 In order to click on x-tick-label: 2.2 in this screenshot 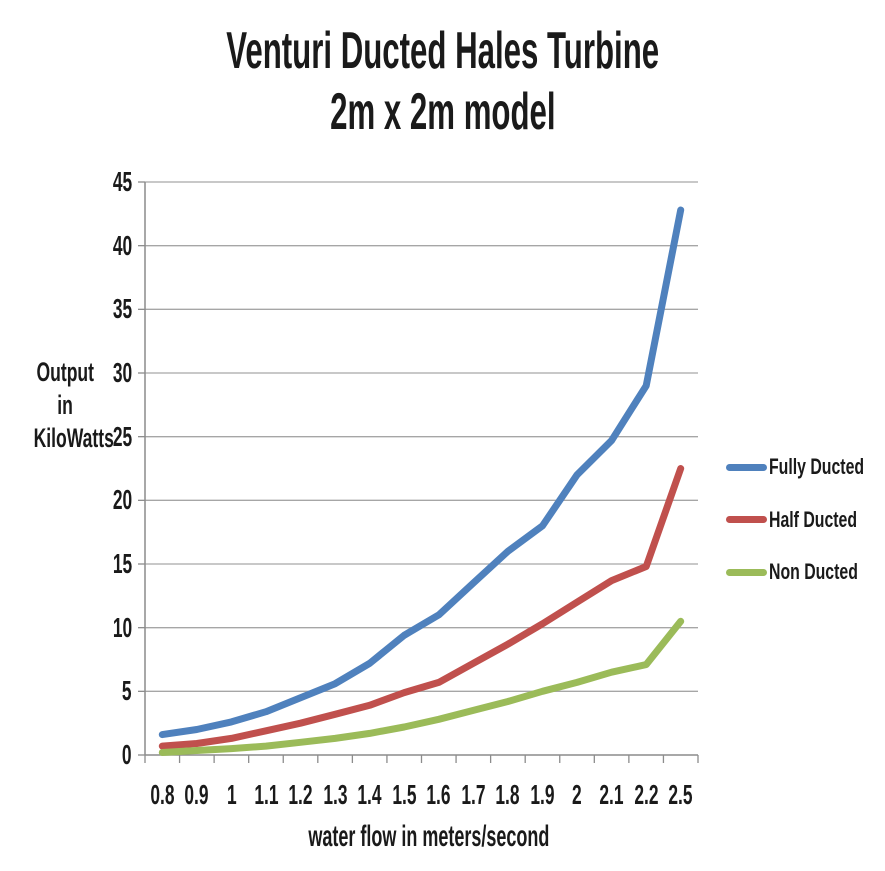, I will do `click(646, 795)`.